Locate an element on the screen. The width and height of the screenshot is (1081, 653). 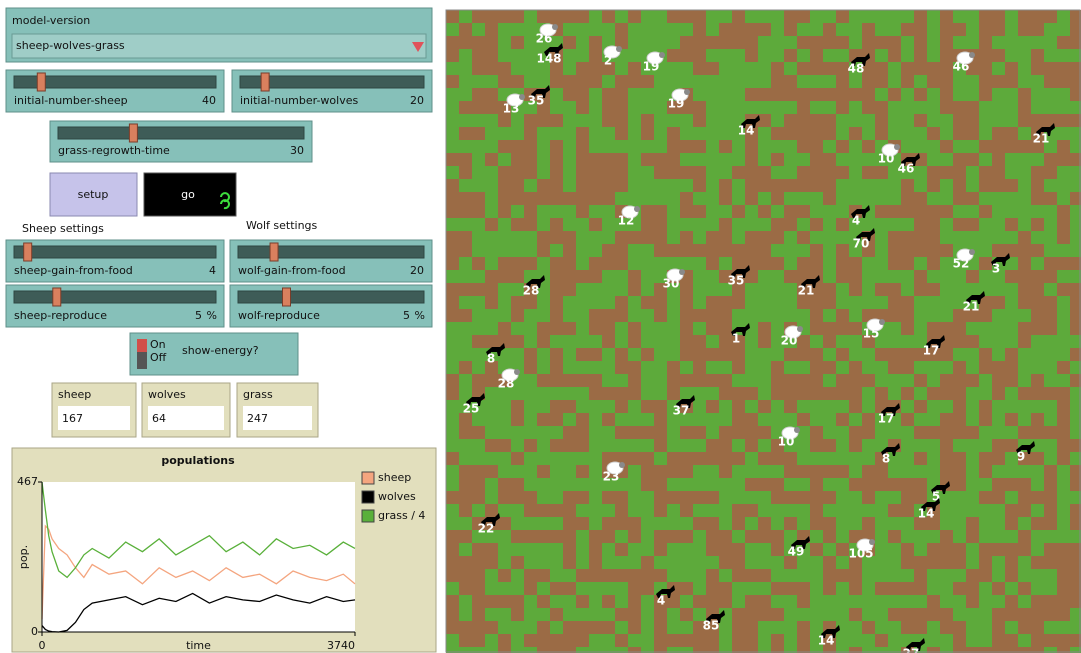
wolf: 14 is located at coordinates (749, 126).